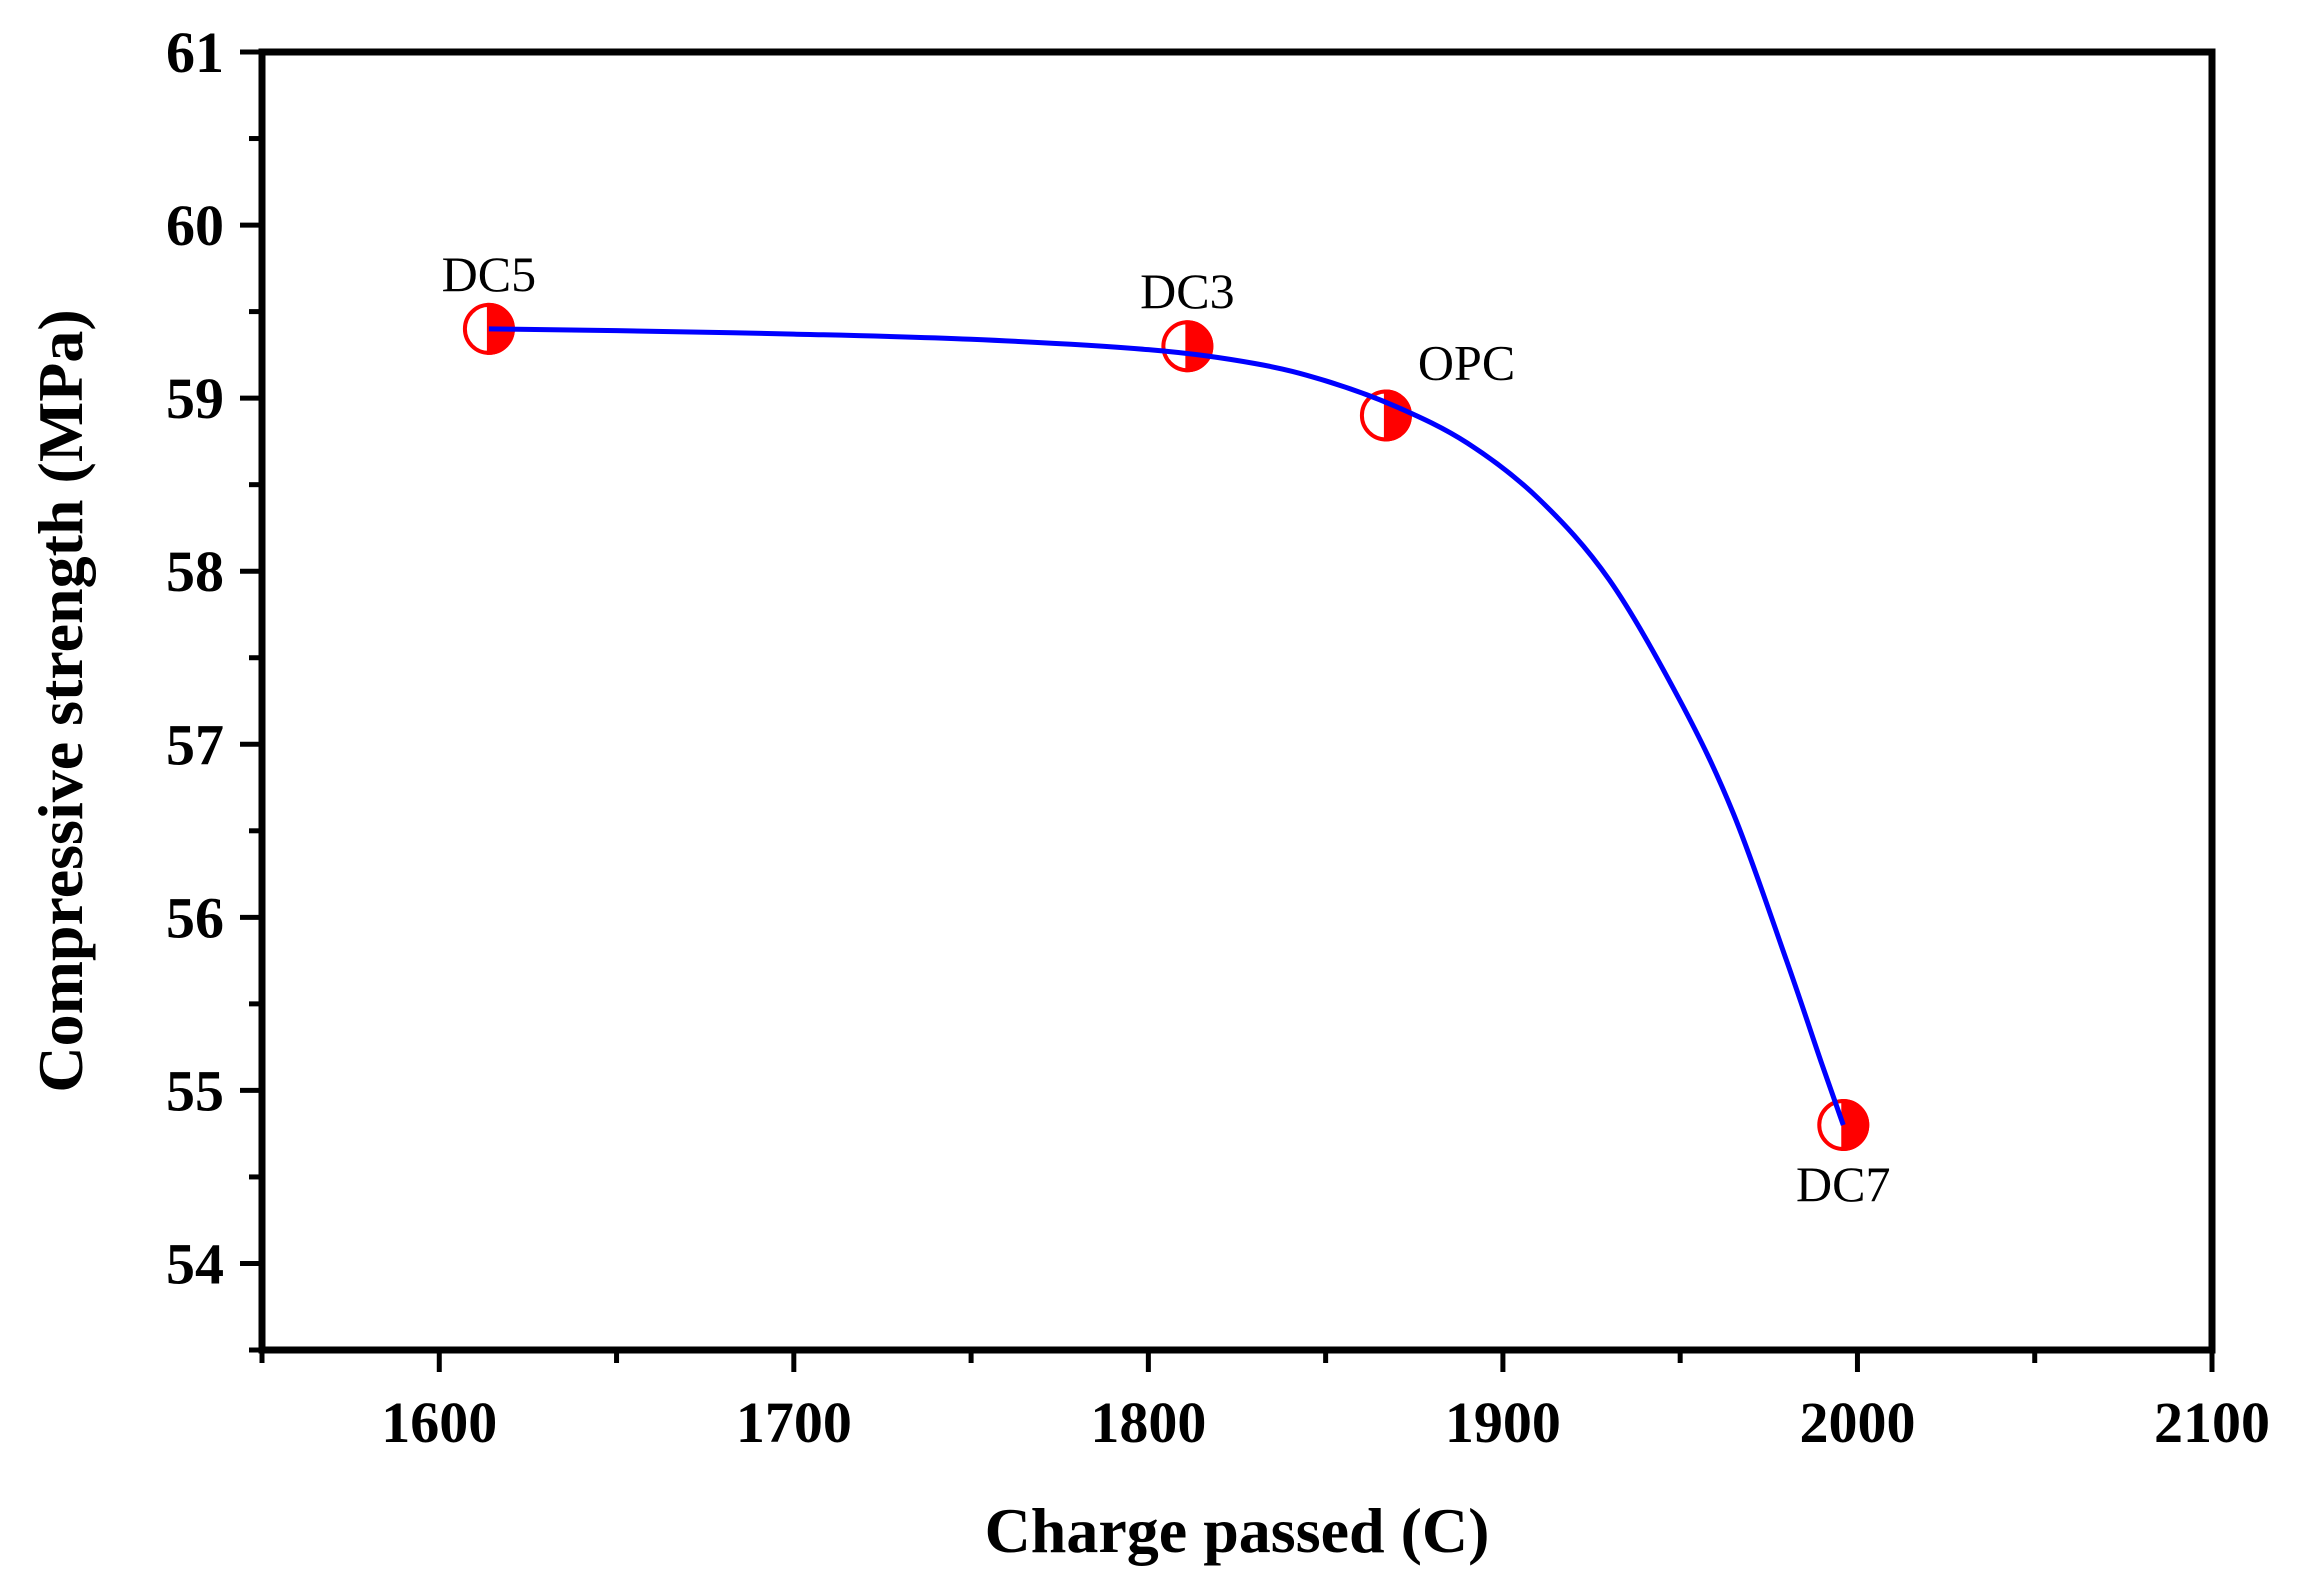 This screenshot has width=2299, height=1591. Describe the element at coordinates (1237, 1530) in the screenshot. I see `x-axis-title: Charge passed (C)` at that location.